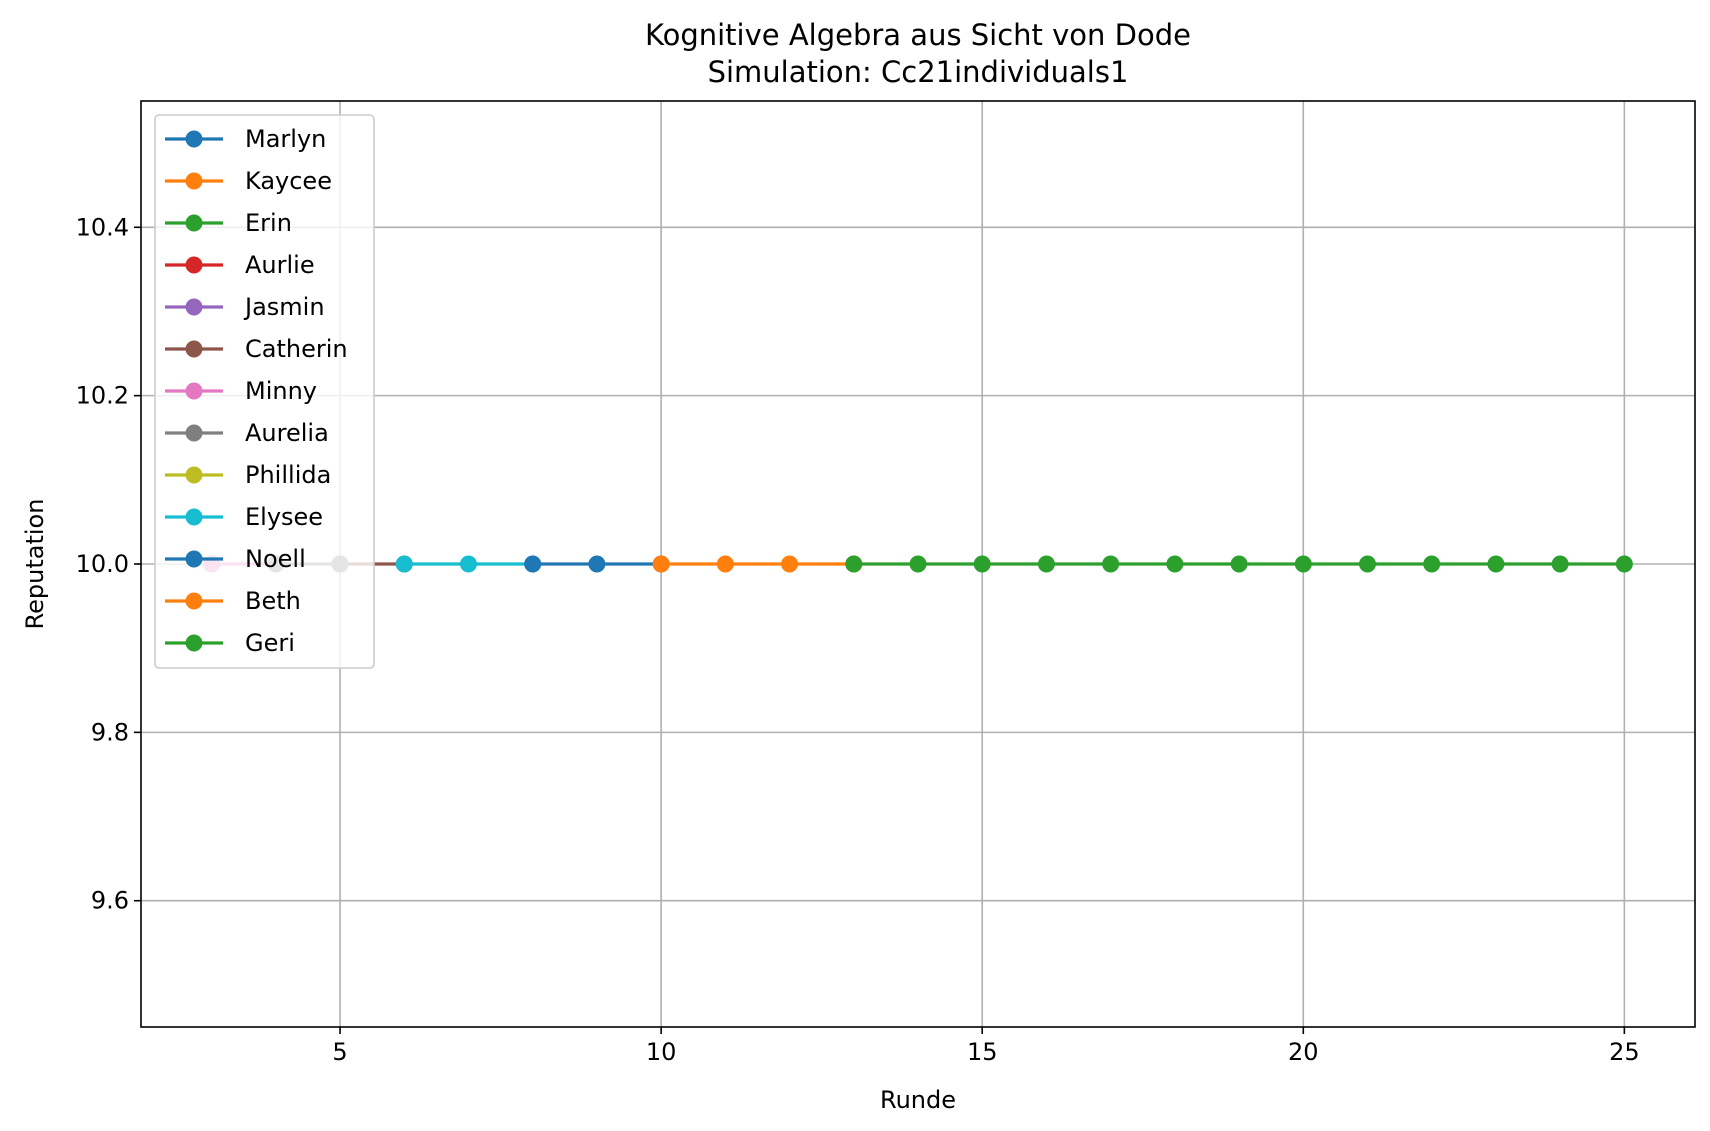 This screenshot has height=1131, width=1710. Describe the element at coordinates (110, 732) in the screenshot. I see `y-tick-label: 9.8` at that location.